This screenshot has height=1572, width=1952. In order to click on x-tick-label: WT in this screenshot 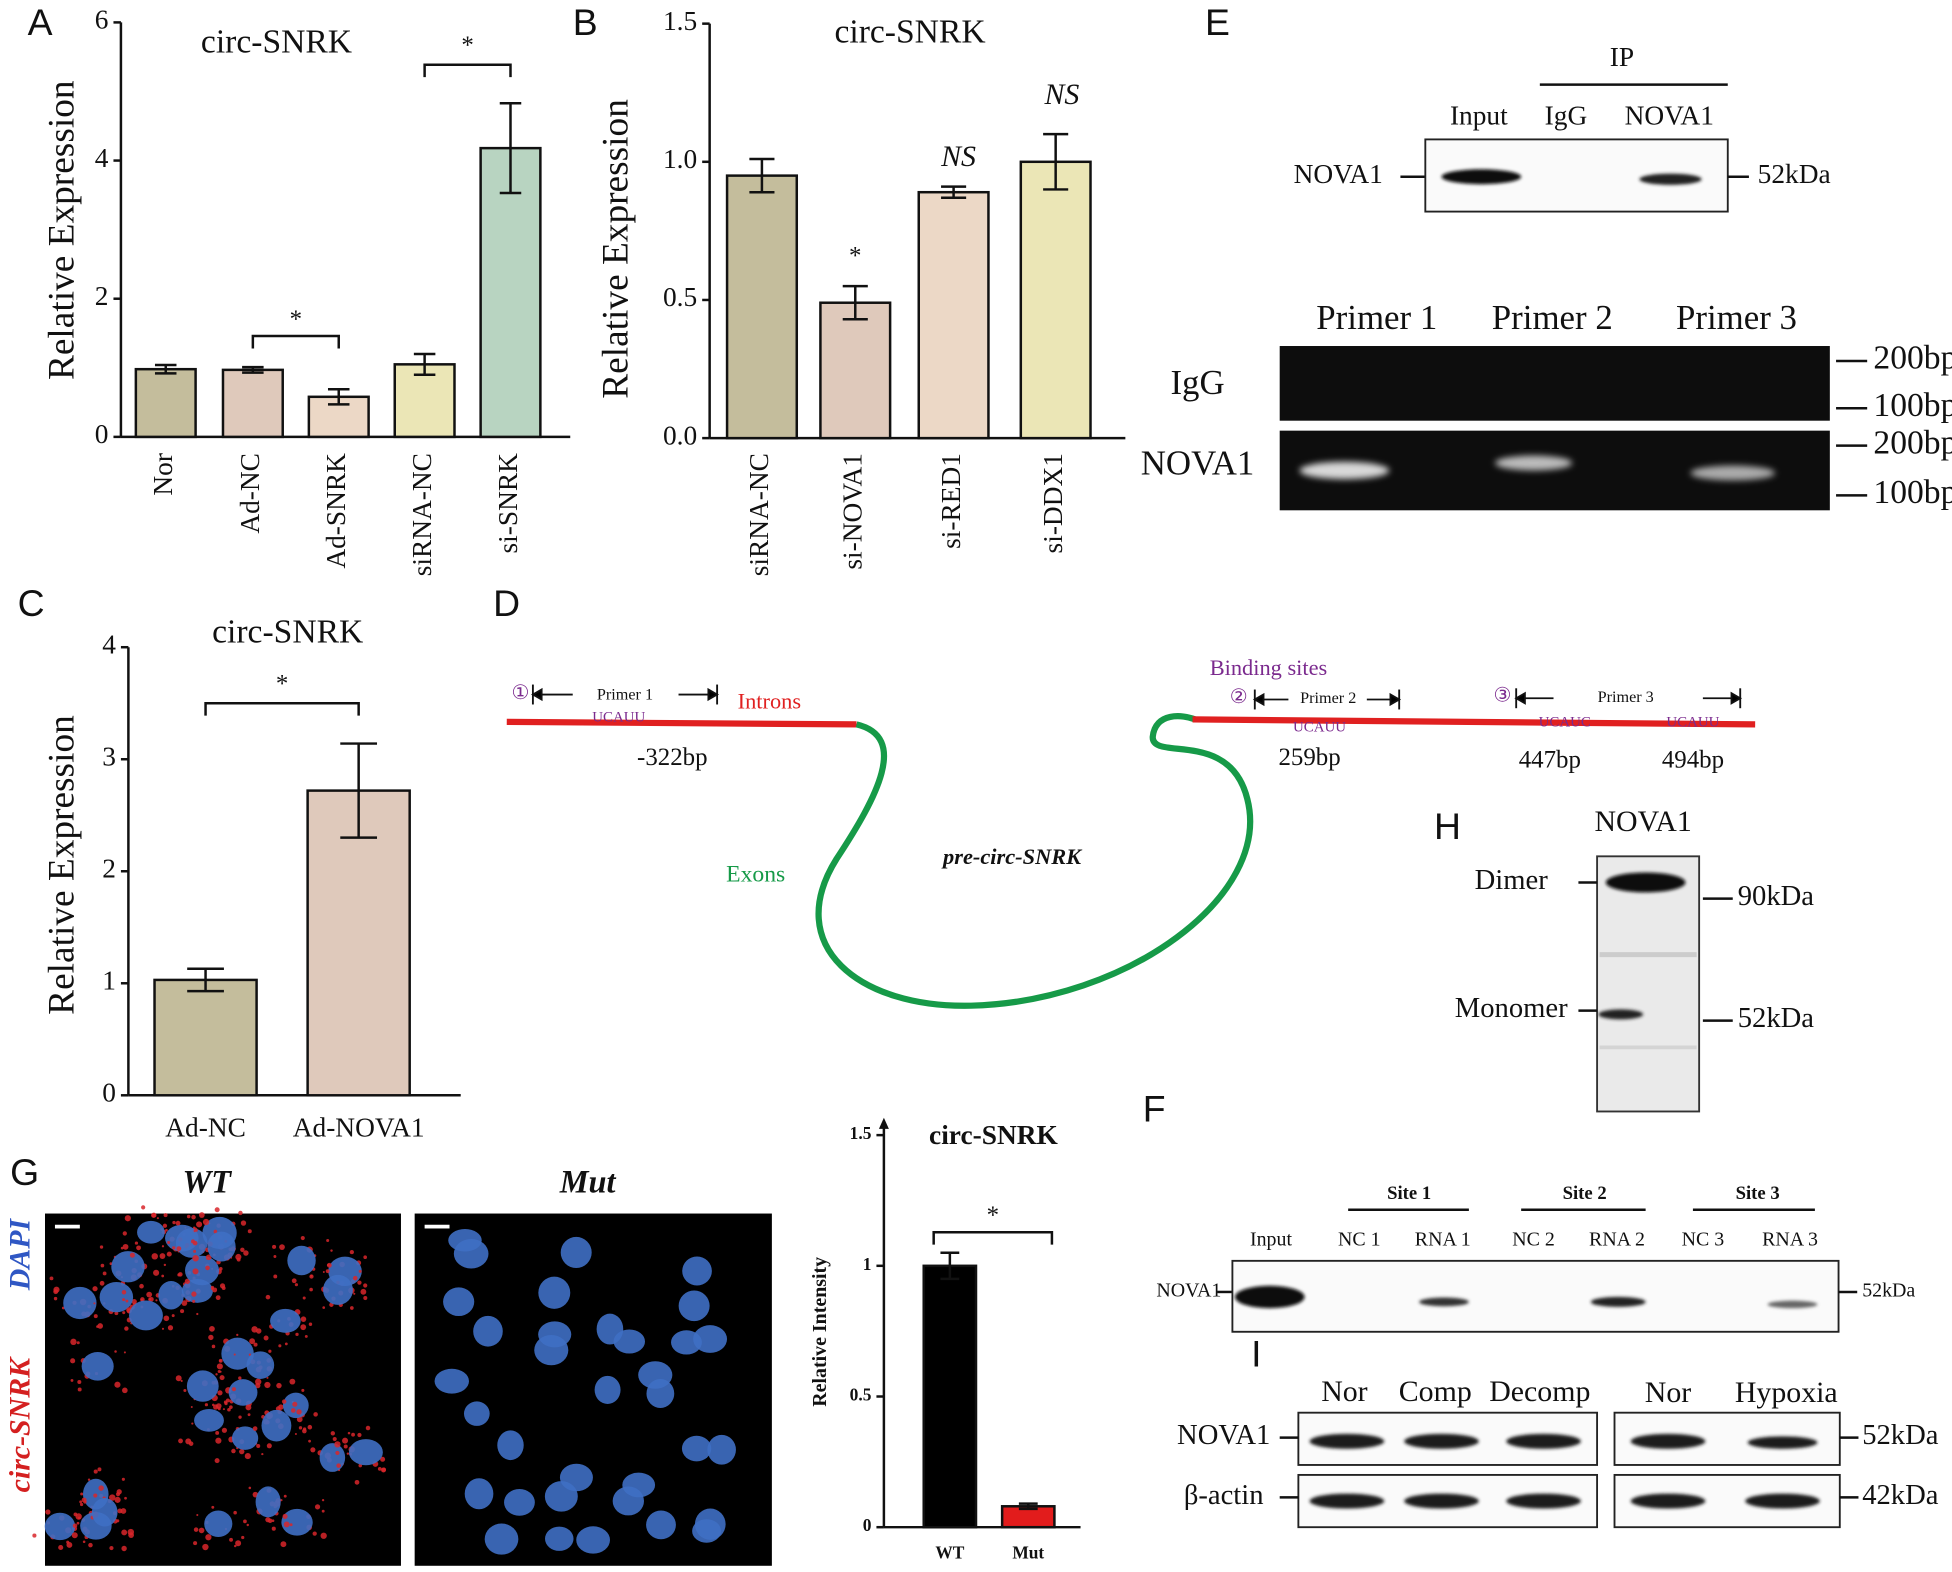, I will do `click(949, 1553)`.